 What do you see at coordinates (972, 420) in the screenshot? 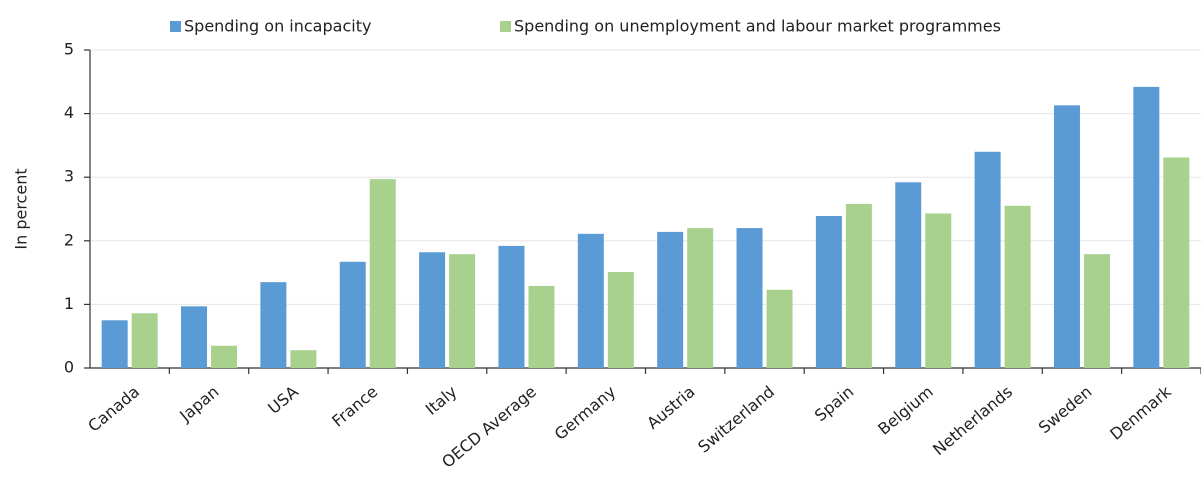
I see `x-tick-label: Netherlands` at bounding box center [972, 420].